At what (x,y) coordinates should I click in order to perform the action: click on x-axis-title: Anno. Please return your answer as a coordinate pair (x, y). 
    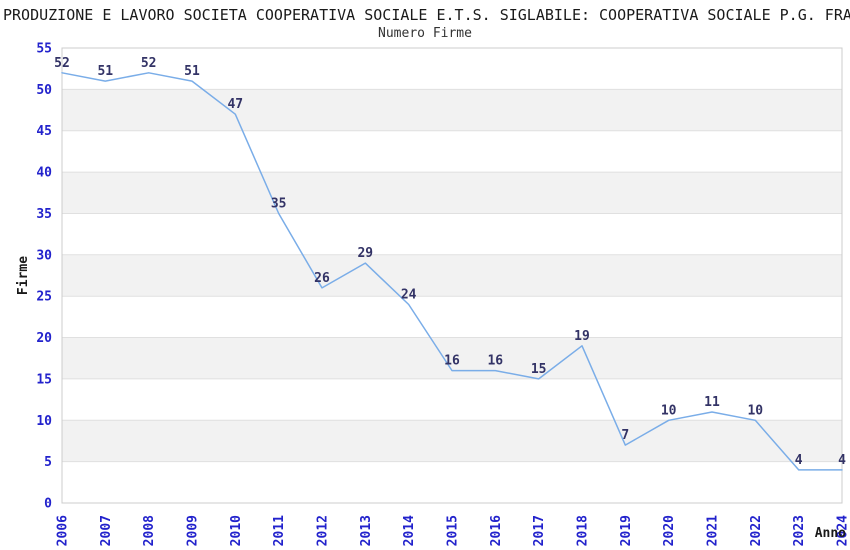
    Looking at the image, I should click on (830, 533).